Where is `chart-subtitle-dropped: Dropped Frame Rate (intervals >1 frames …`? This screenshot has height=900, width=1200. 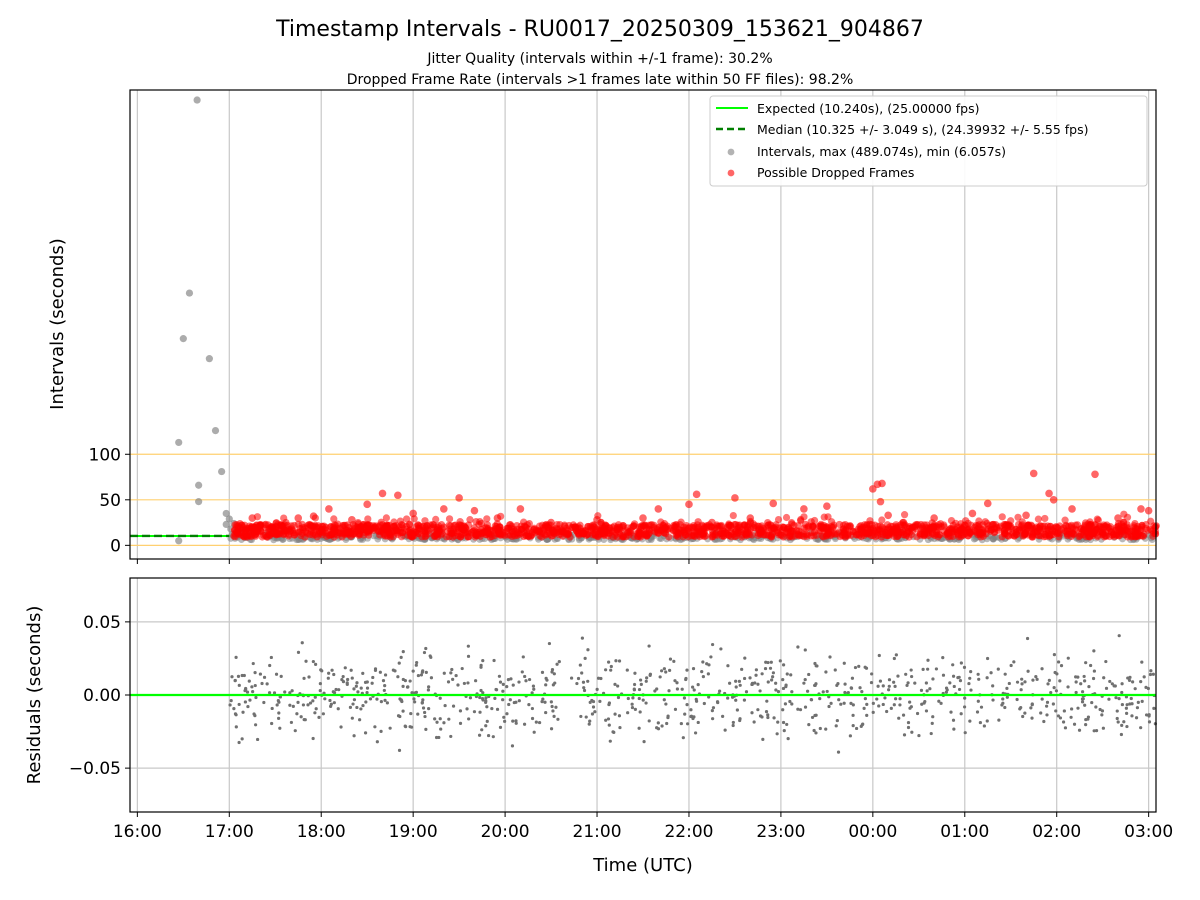 chart-subtitle-dropped: Dropped Frame Rate (intervals >1 frames … is located at coordinates (600, 80).